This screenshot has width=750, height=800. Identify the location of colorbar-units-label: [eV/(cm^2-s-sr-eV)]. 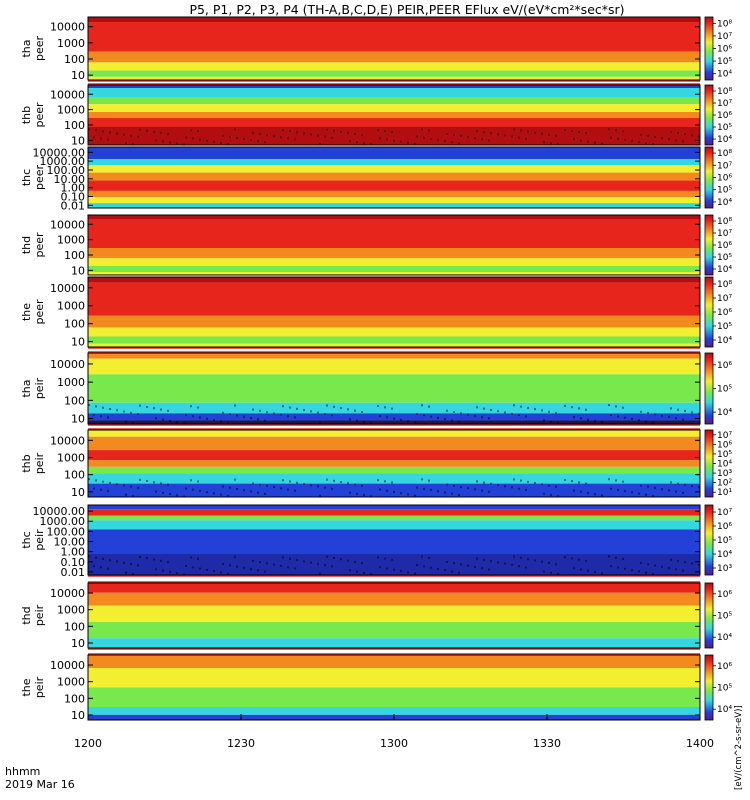
(739, 747).